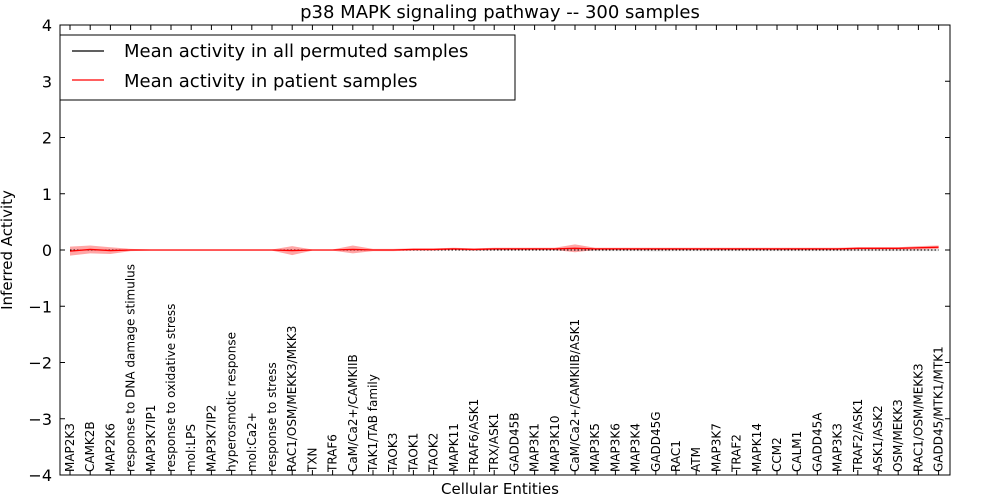 This screenshot has height=500, width=1000. Describe the element at coordinates (413, 453) in the screenshot. I see `x-tick-label: TAOK1` at that location.